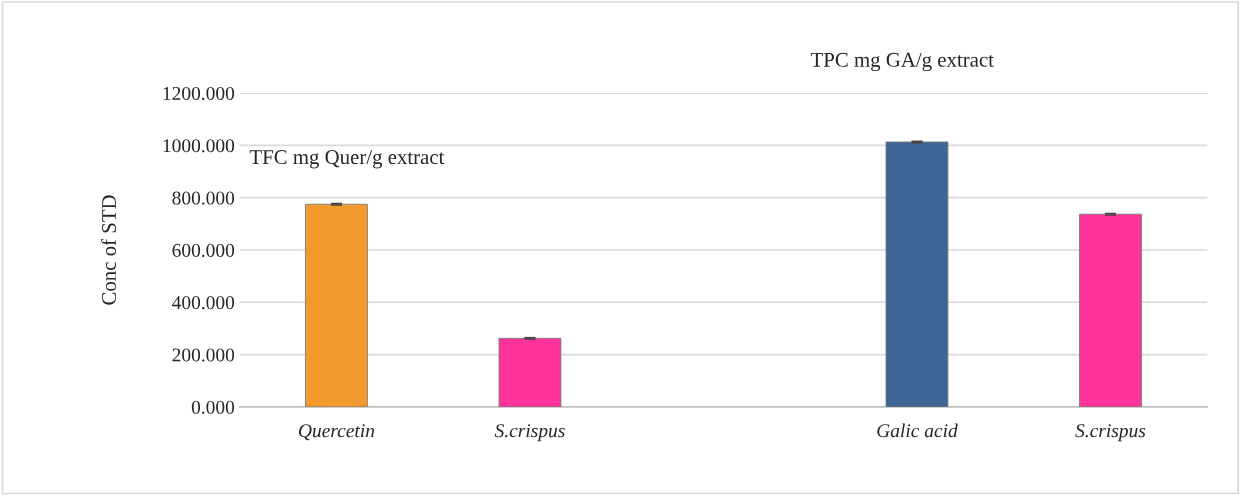  I want to click on y-tick-label: 800.000, so click(203, 198).